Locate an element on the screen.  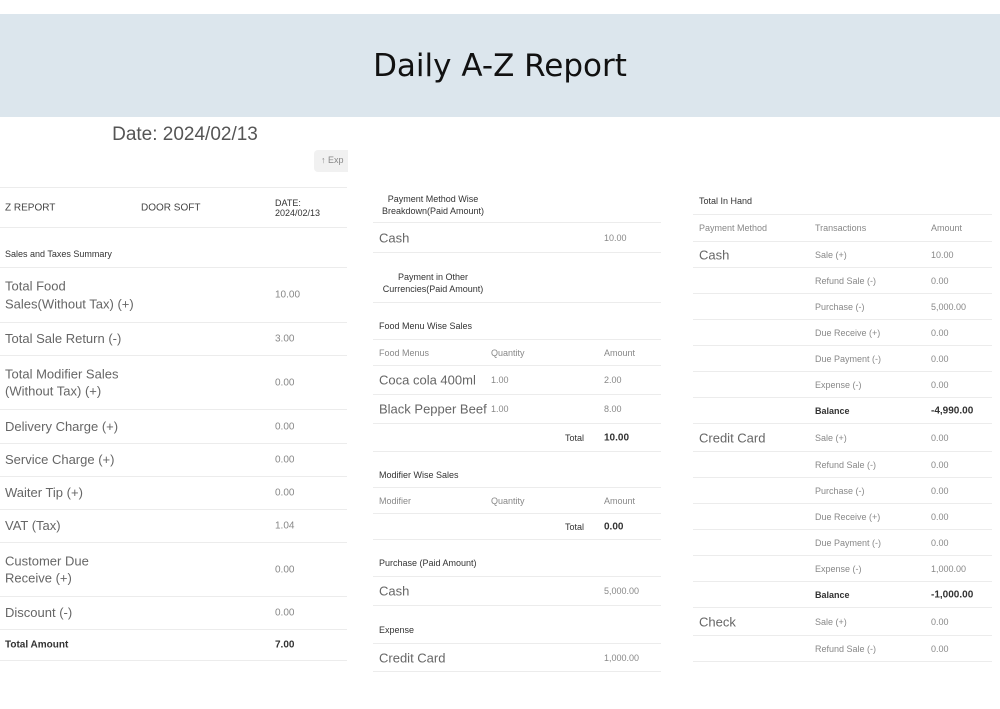
section-title: Food Menu Wise Sales is located at coordinates (517, 326).